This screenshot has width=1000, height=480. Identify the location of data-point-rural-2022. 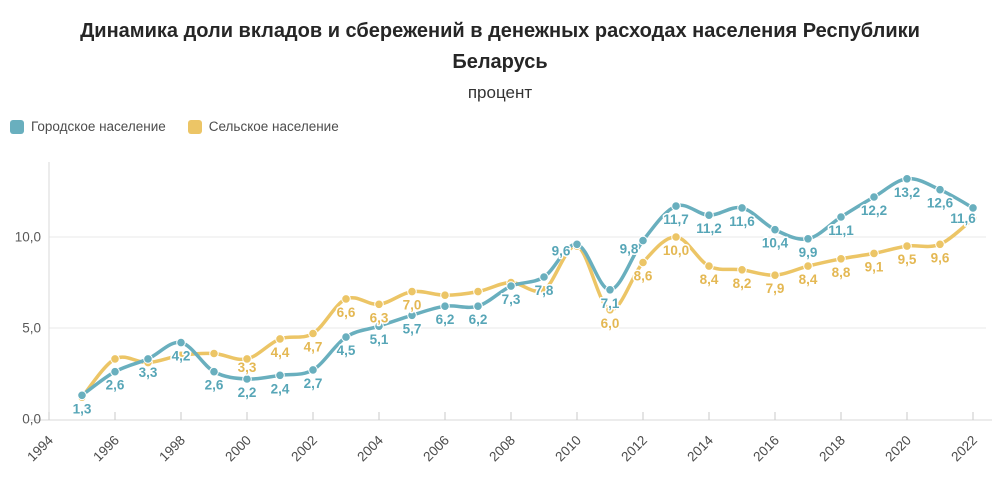
(973, 219).